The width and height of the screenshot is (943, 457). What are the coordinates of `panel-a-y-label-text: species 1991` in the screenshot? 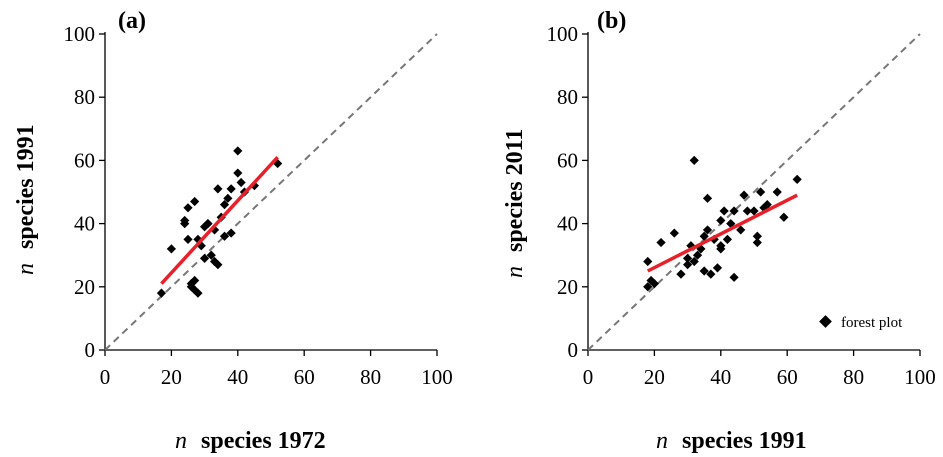 It's located at (26, 186).